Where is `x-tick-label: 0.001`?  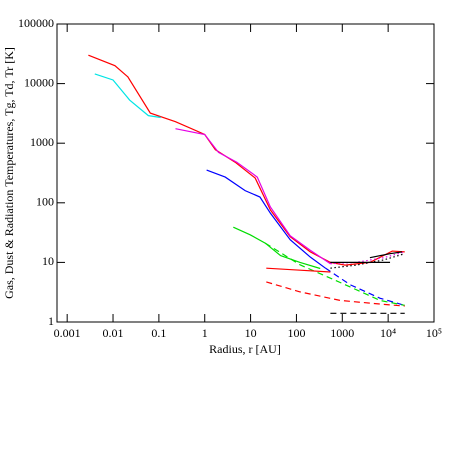
x-tick-label: 0.001 is located at coordinates (67, 333).